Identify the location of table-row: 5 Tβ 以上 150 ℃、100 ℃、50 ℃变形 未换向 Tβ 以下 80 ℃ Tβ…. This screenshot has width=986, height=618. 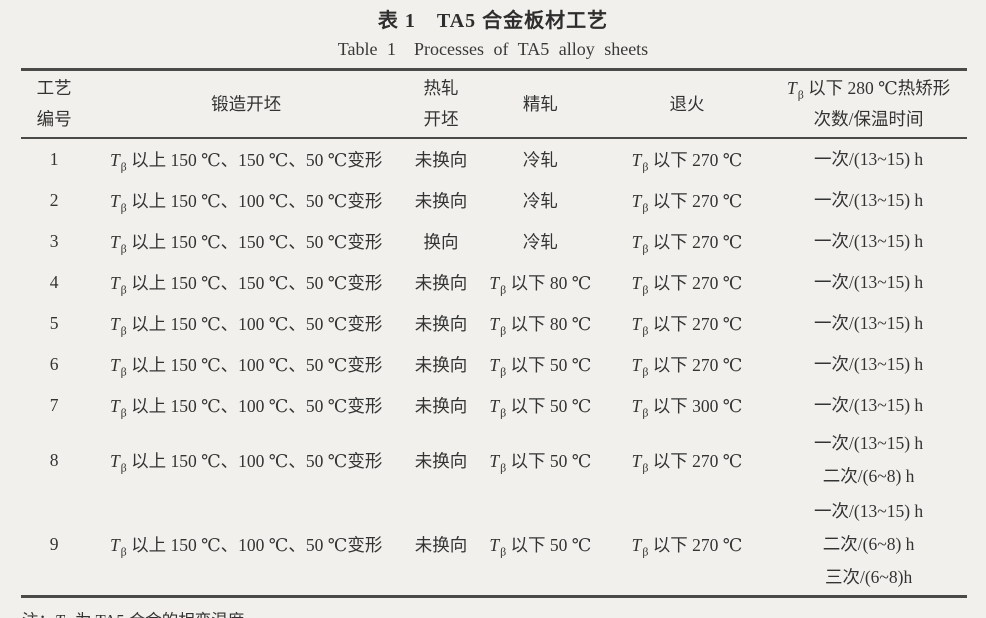
(494, 323).